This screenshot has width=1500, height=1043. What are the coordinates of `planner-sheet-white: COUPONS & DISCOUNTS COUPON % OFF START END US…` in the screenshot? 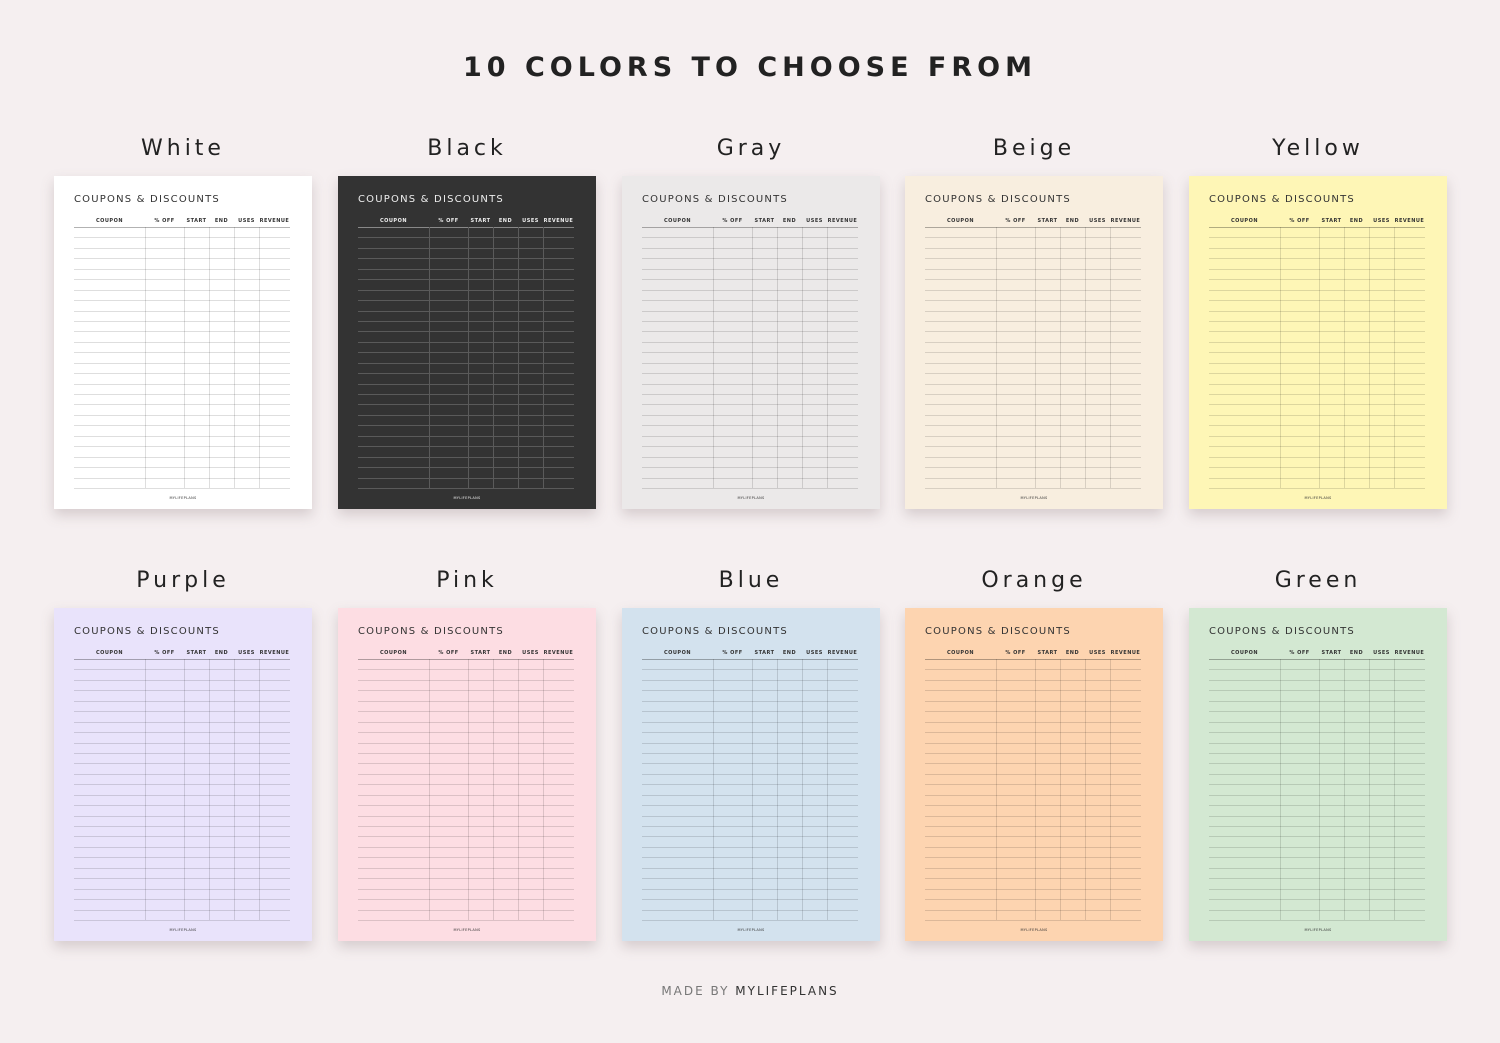 It's located at (183, 342).